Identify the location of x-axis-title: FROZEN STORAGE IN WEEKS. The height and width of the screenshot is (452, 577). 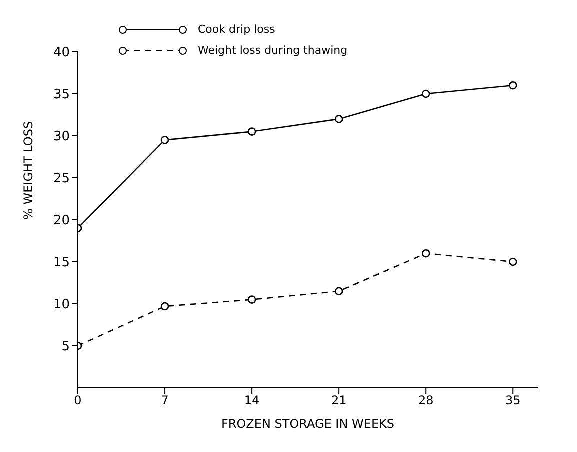
(308, 424).